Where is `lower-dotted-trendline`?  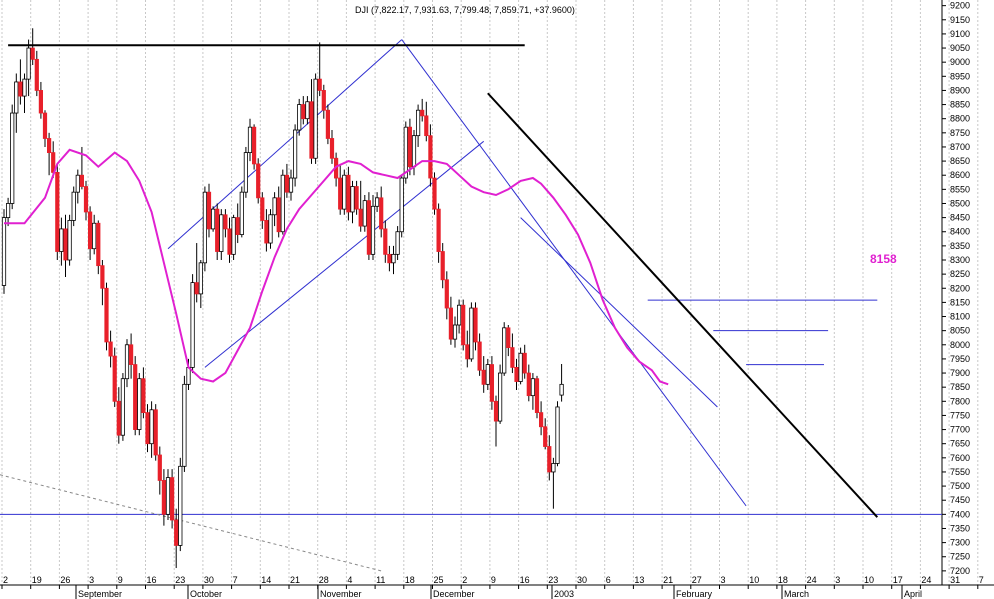
lower-dotted-trendline is located at coordinates (191, 523).